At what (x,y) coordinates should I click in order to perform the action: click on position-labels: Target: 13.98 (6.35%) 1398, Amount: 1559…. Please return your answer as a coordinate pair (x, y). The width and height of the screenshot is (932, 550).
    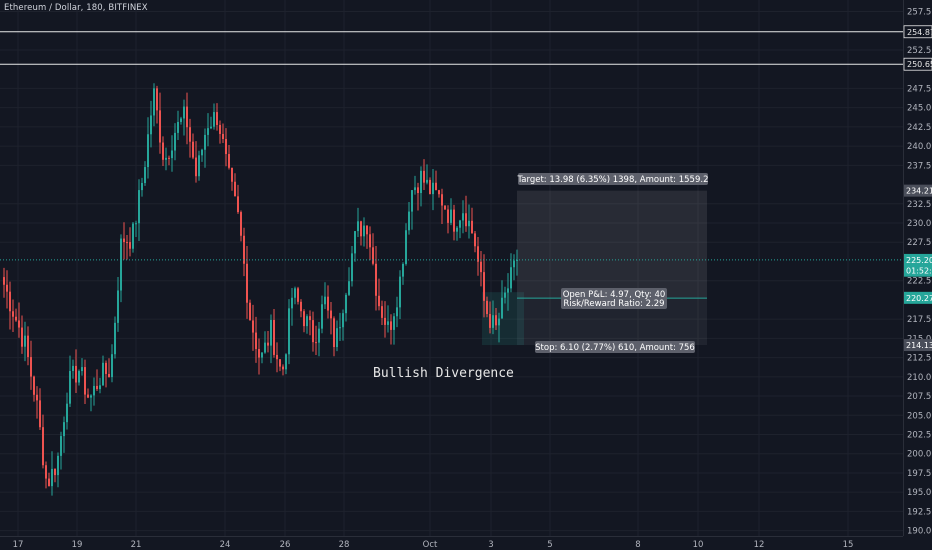
    Looking at the image, I should click on (613, 263).